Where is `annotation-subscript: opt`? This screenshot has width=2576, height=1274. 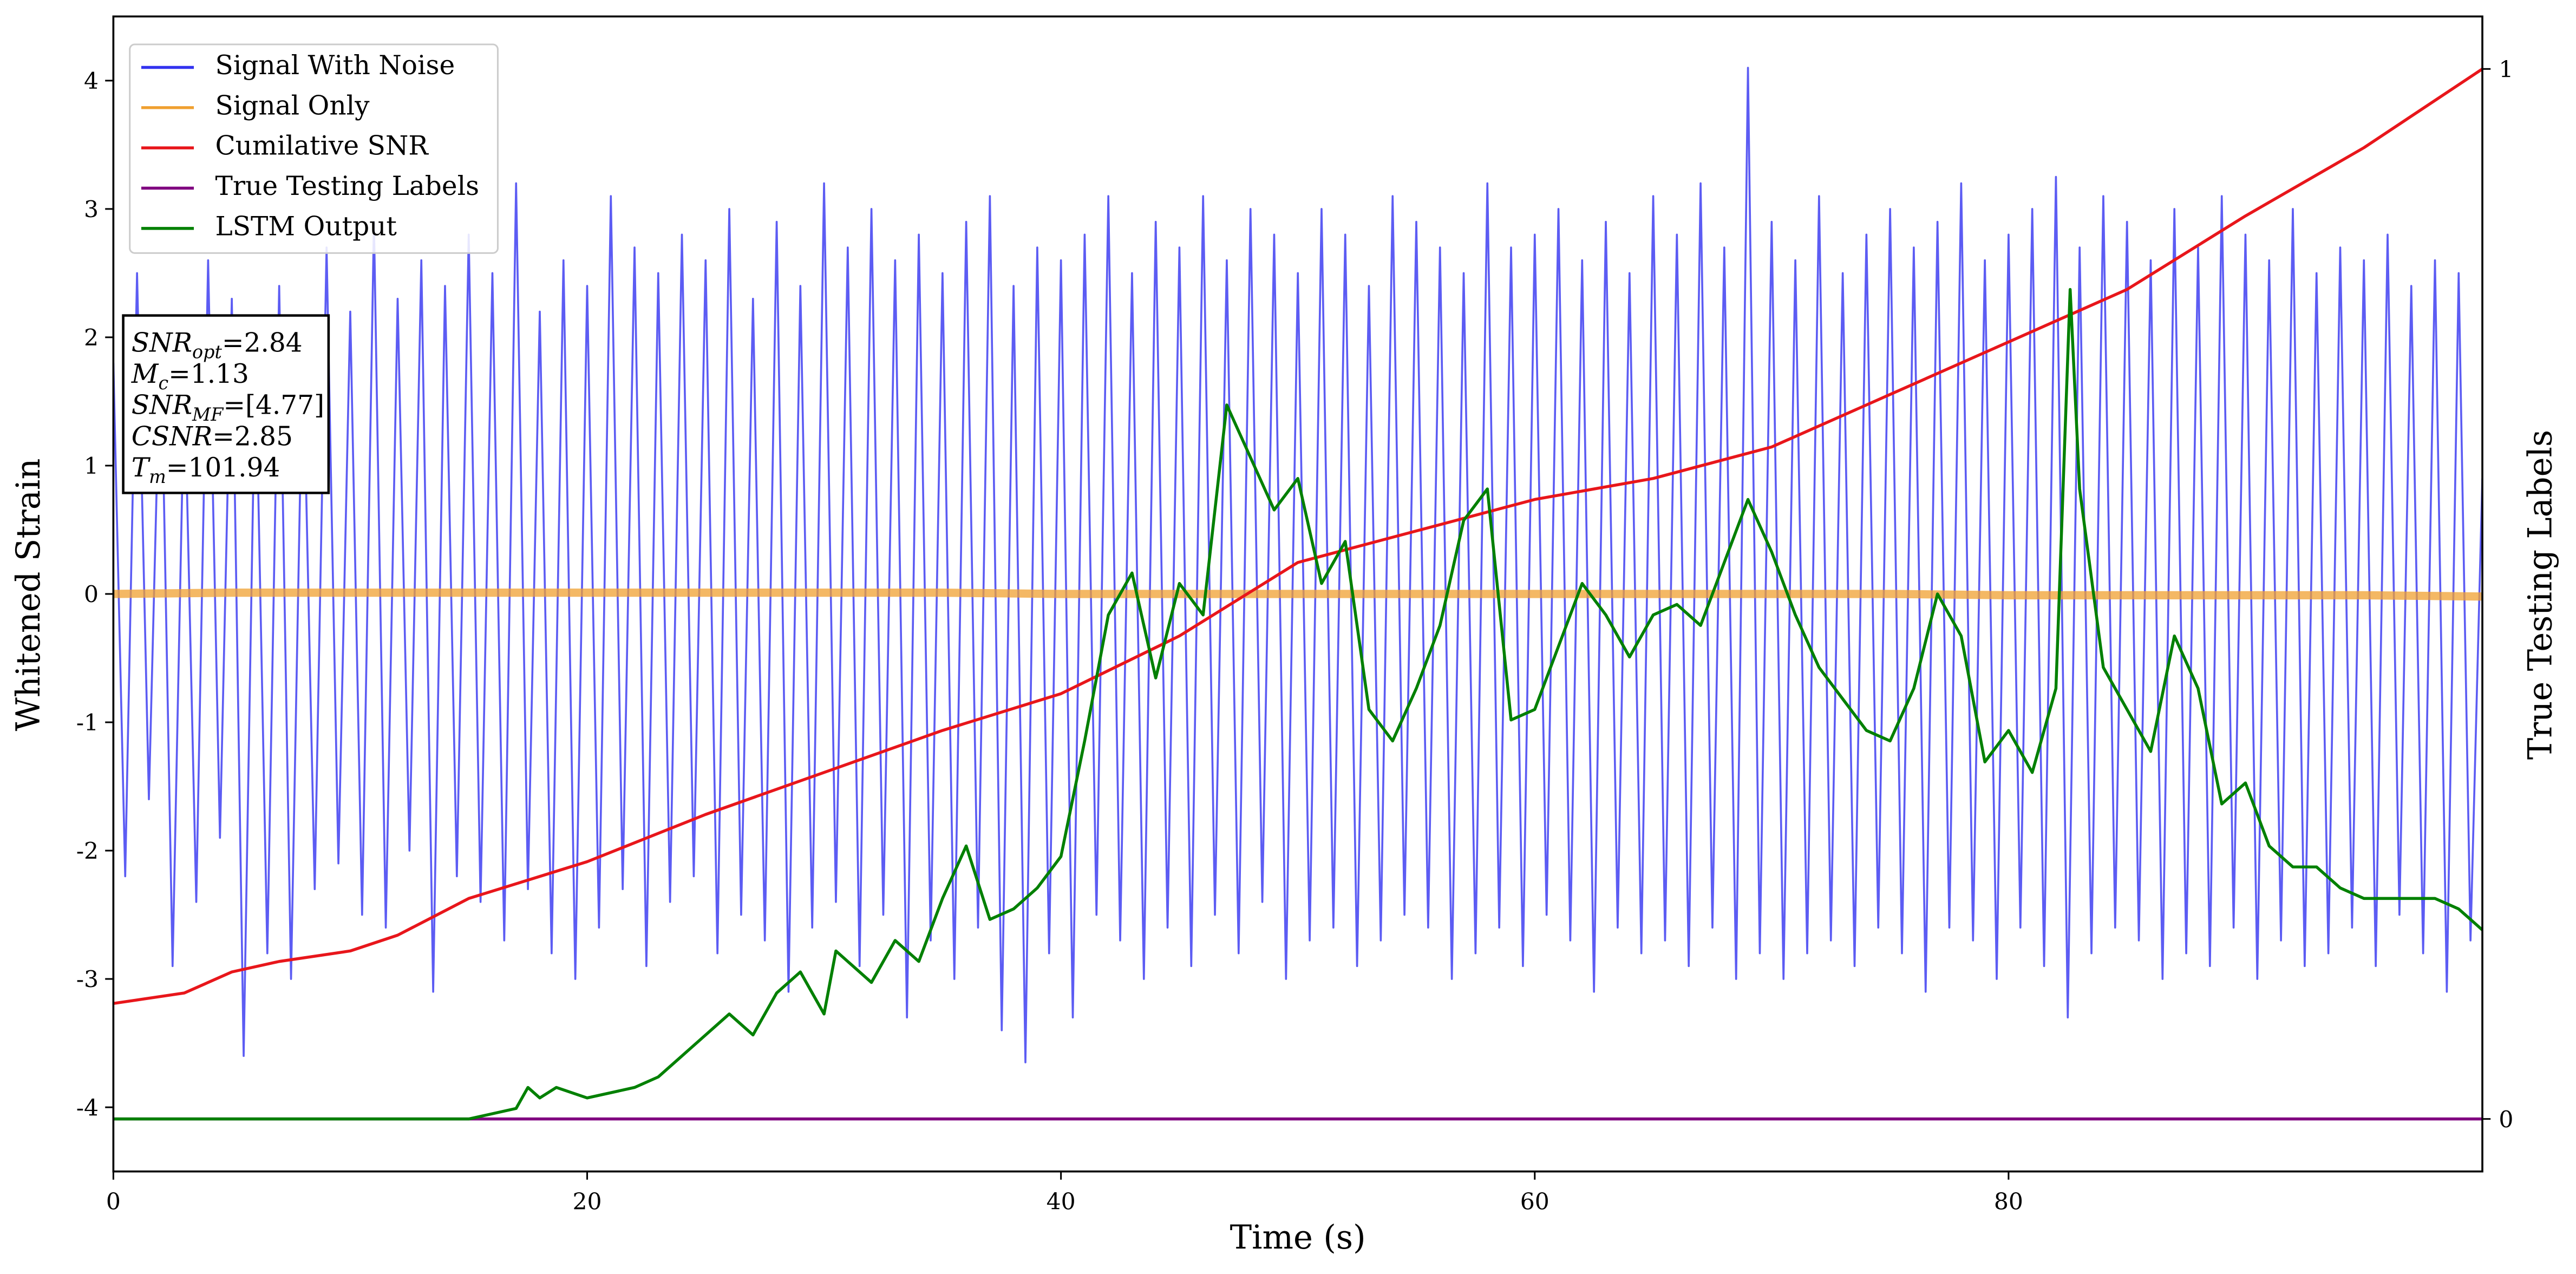 annotation-subscript: opt is located at coordinates (207, 352).